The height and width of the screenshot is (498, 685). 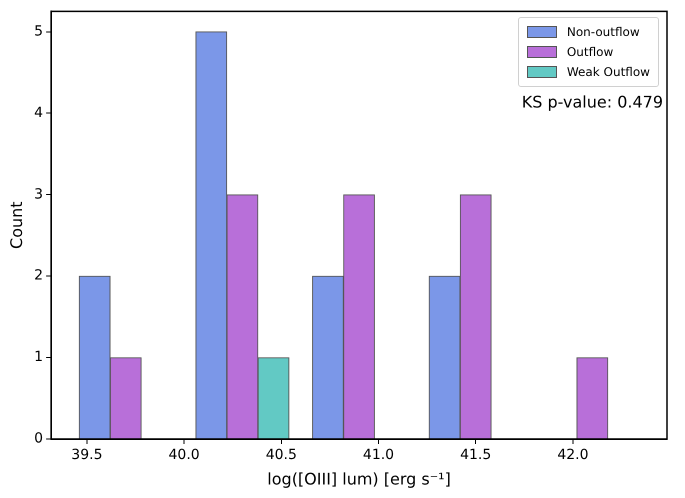 What do you see at coordinates (39, 112) in the screenshot?
I see `y-tick-label: 4` at bounding box center [39, 112].